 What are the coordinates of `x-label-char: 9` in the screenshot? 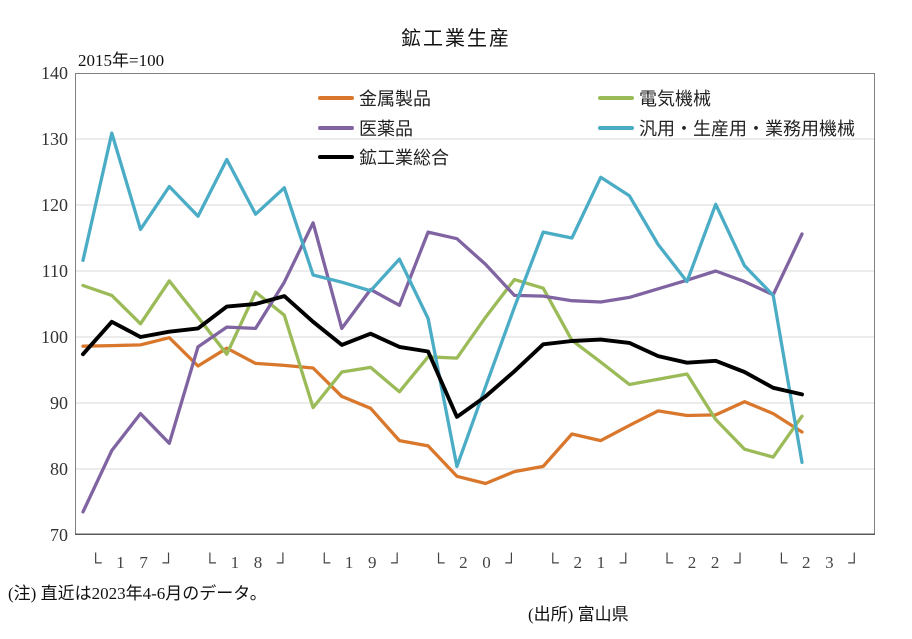 It's located at (372, 562).